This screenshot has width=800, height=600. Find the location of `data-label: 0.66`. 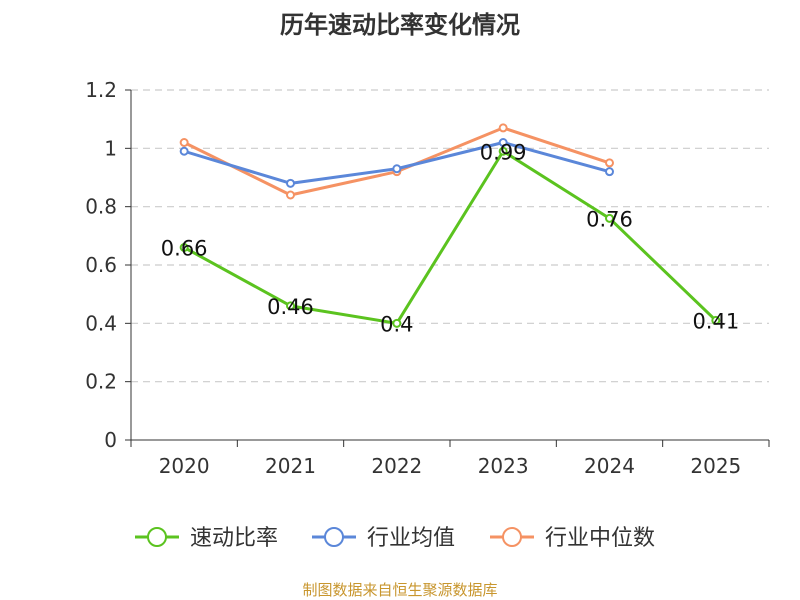

data-label: 0.66 is located at coordinates (184, 249).